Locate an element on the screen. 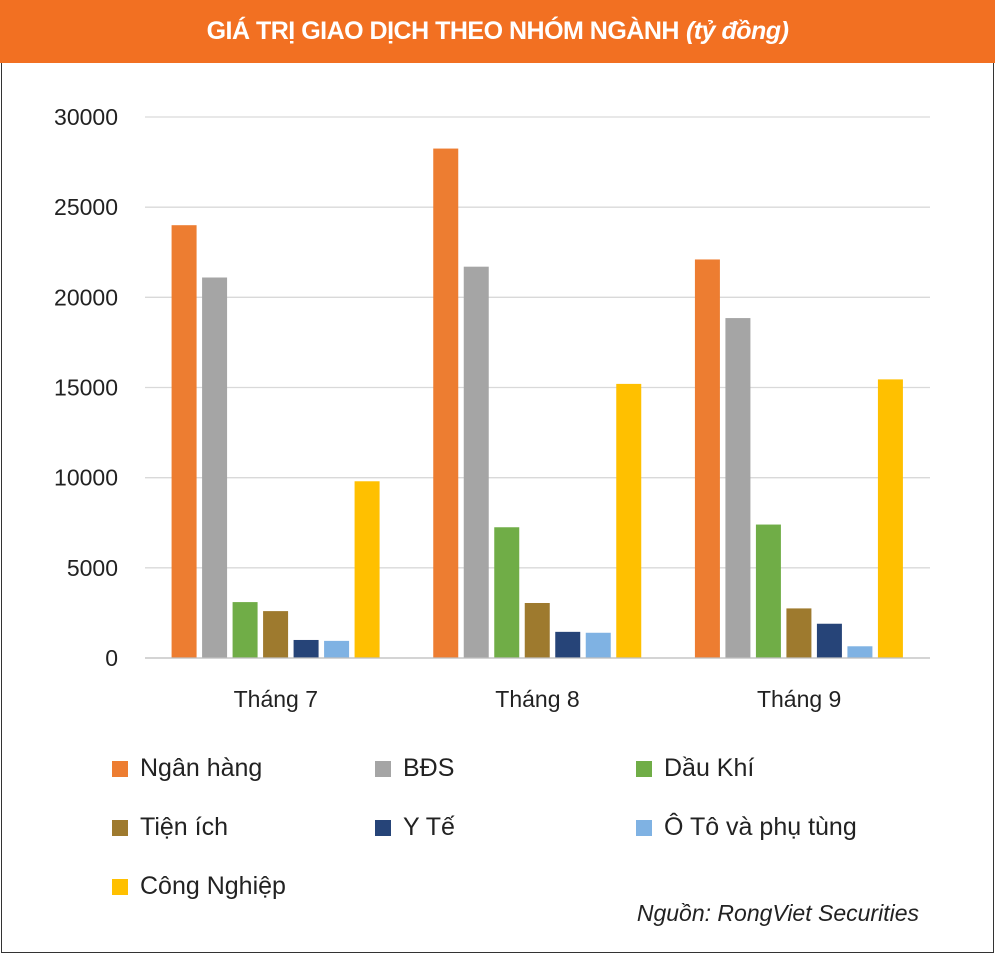  y-tick-label: 10000 is located at coordinates (86, 478).